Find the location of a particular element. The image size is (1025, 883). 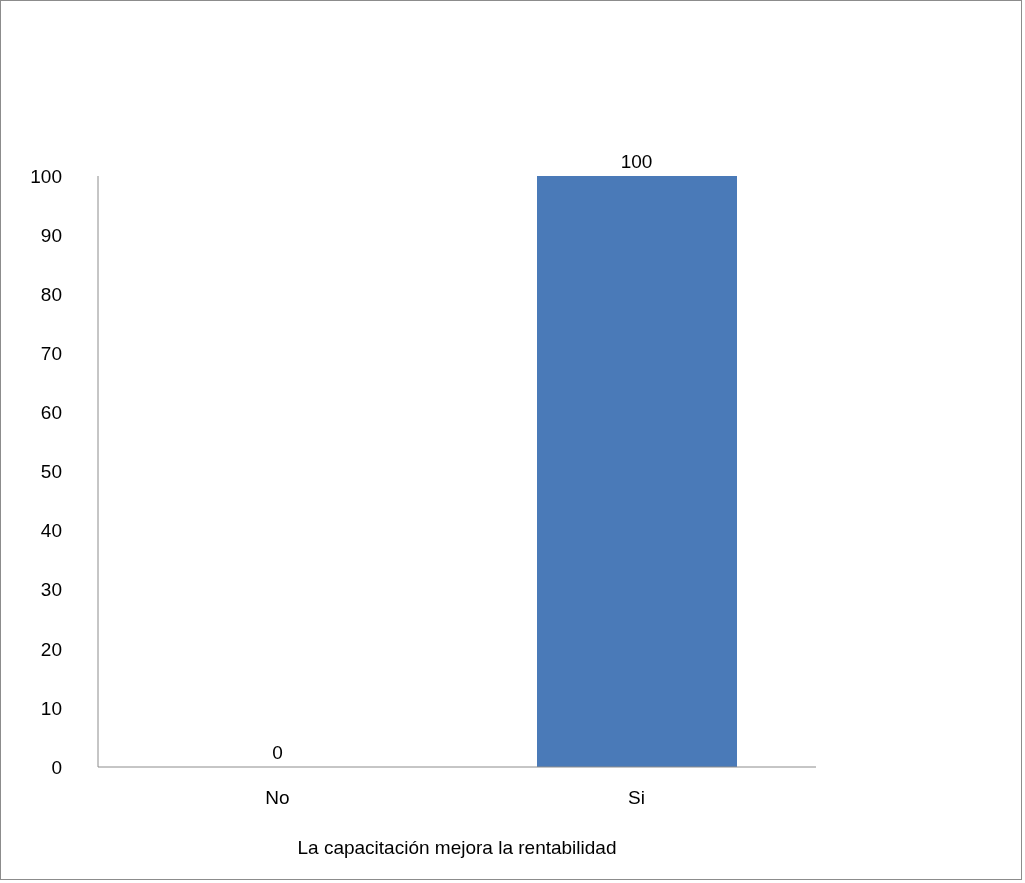

y-tick-label: 80 is located at coordinates (51, 294).